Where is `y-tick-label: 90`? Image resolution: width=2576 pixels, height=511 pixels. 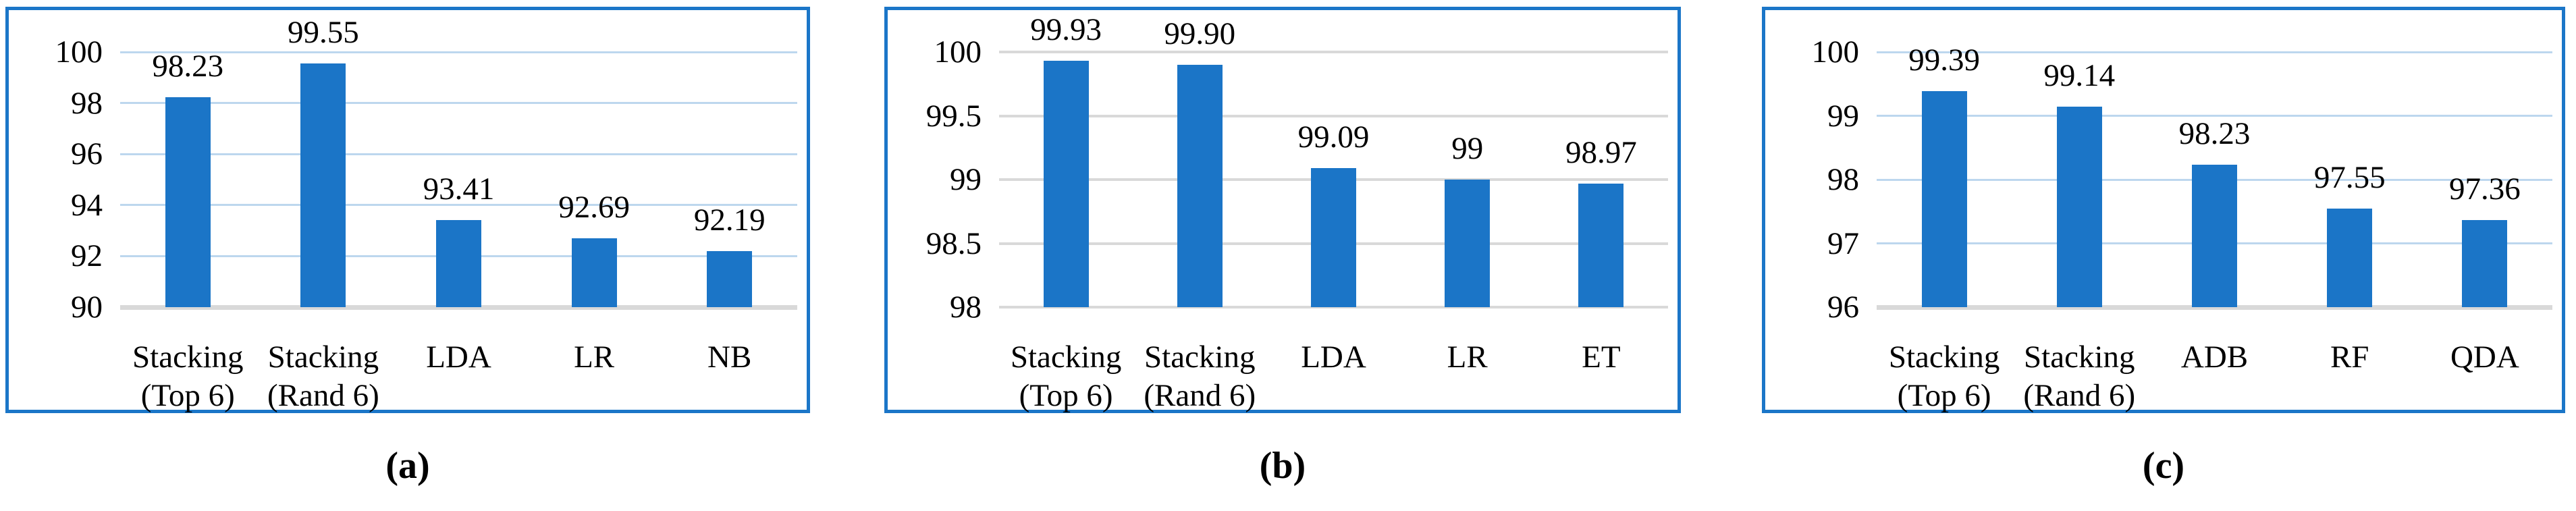
y-tick-label: 90 is located at coordinates (87, 307).